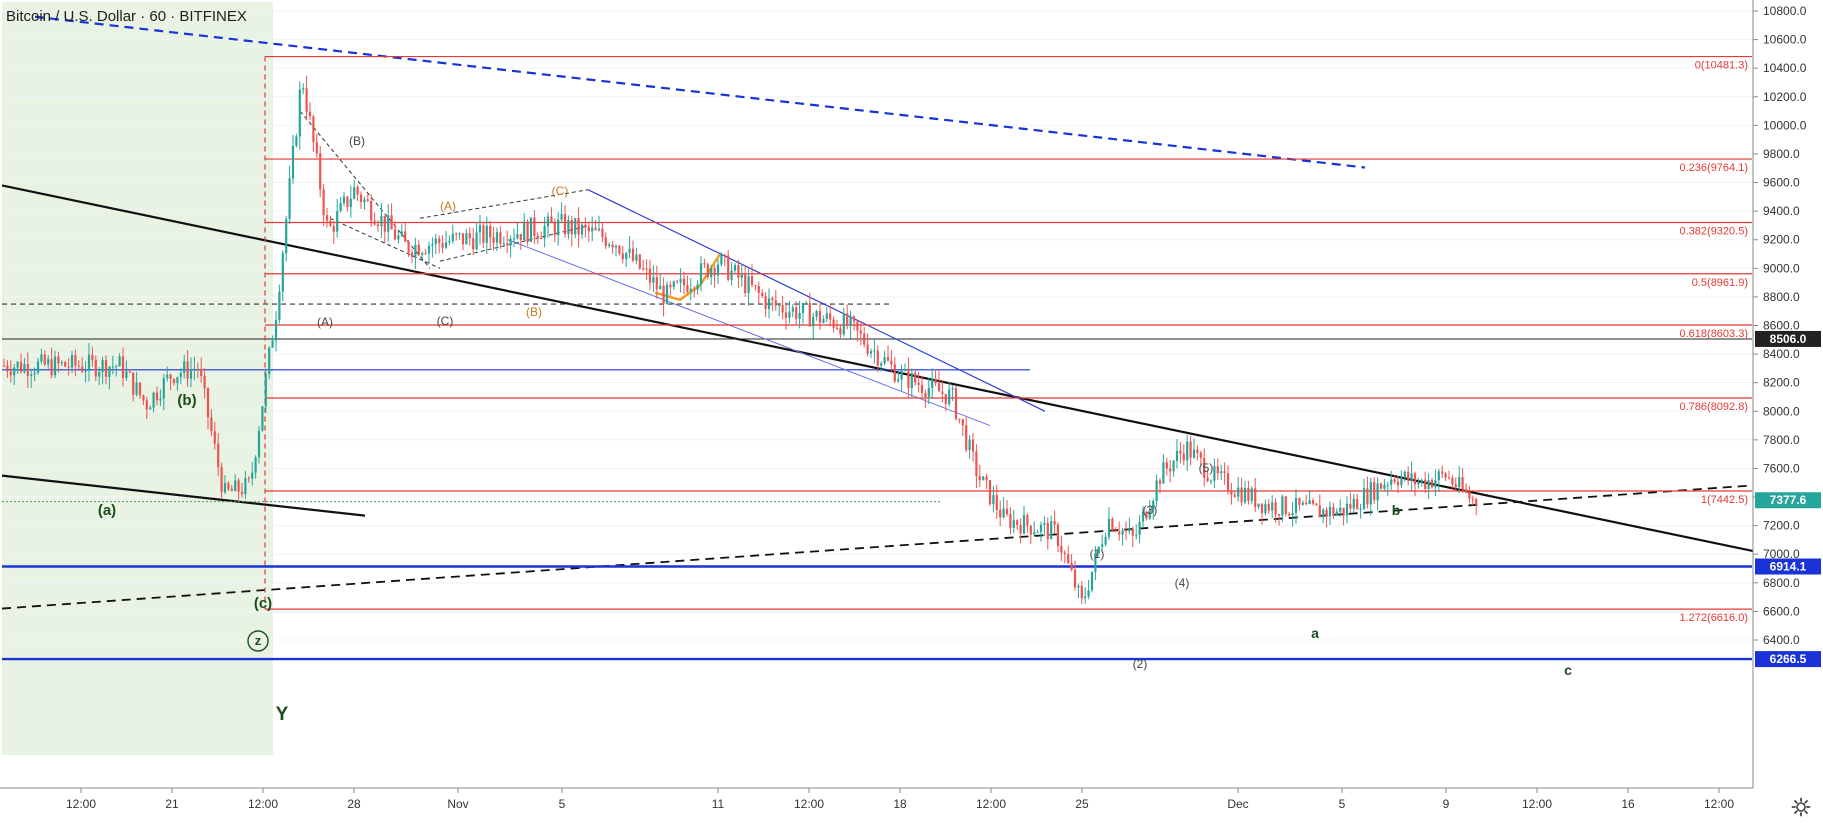  What do you see at coordinates (1781, 268) in the screenshot?
I see `y-tick-label: 9000.0` at bounding box center [1781, 268].